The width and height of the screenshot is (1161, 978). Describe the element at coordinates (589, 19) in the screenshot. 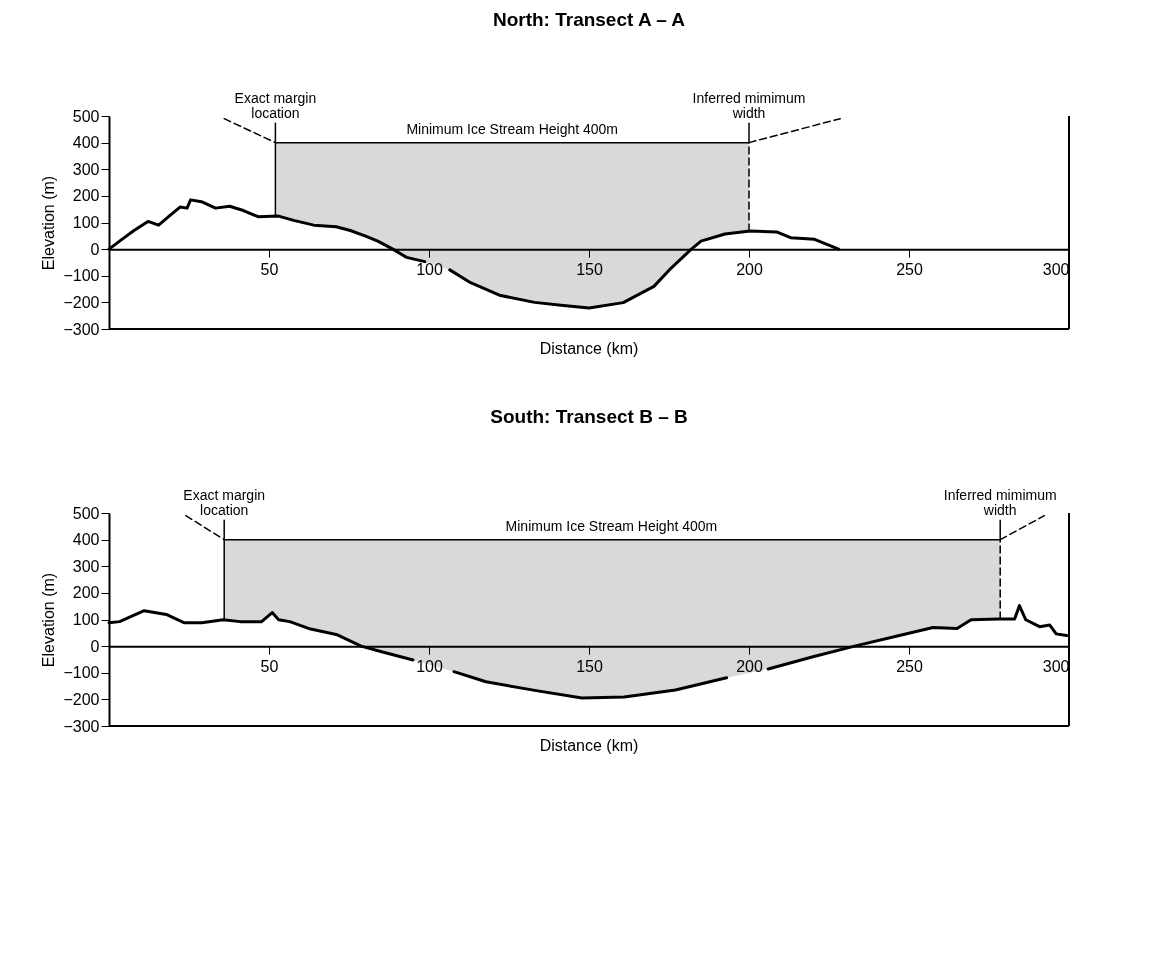

I see `chart-title: North: Transect A – A` at that location.